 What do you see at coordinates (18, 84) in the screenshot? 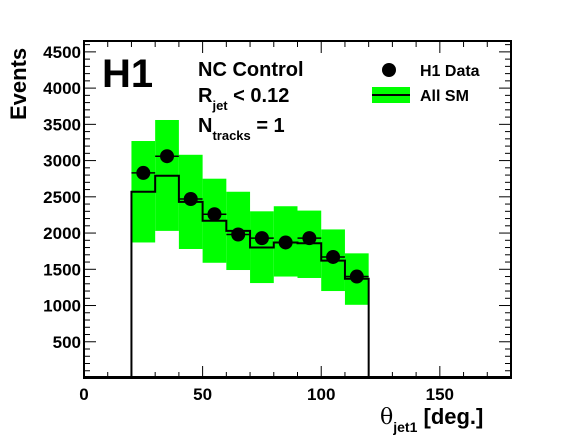
I see `y-axis-label: Events` at bounding box center [18, 84].